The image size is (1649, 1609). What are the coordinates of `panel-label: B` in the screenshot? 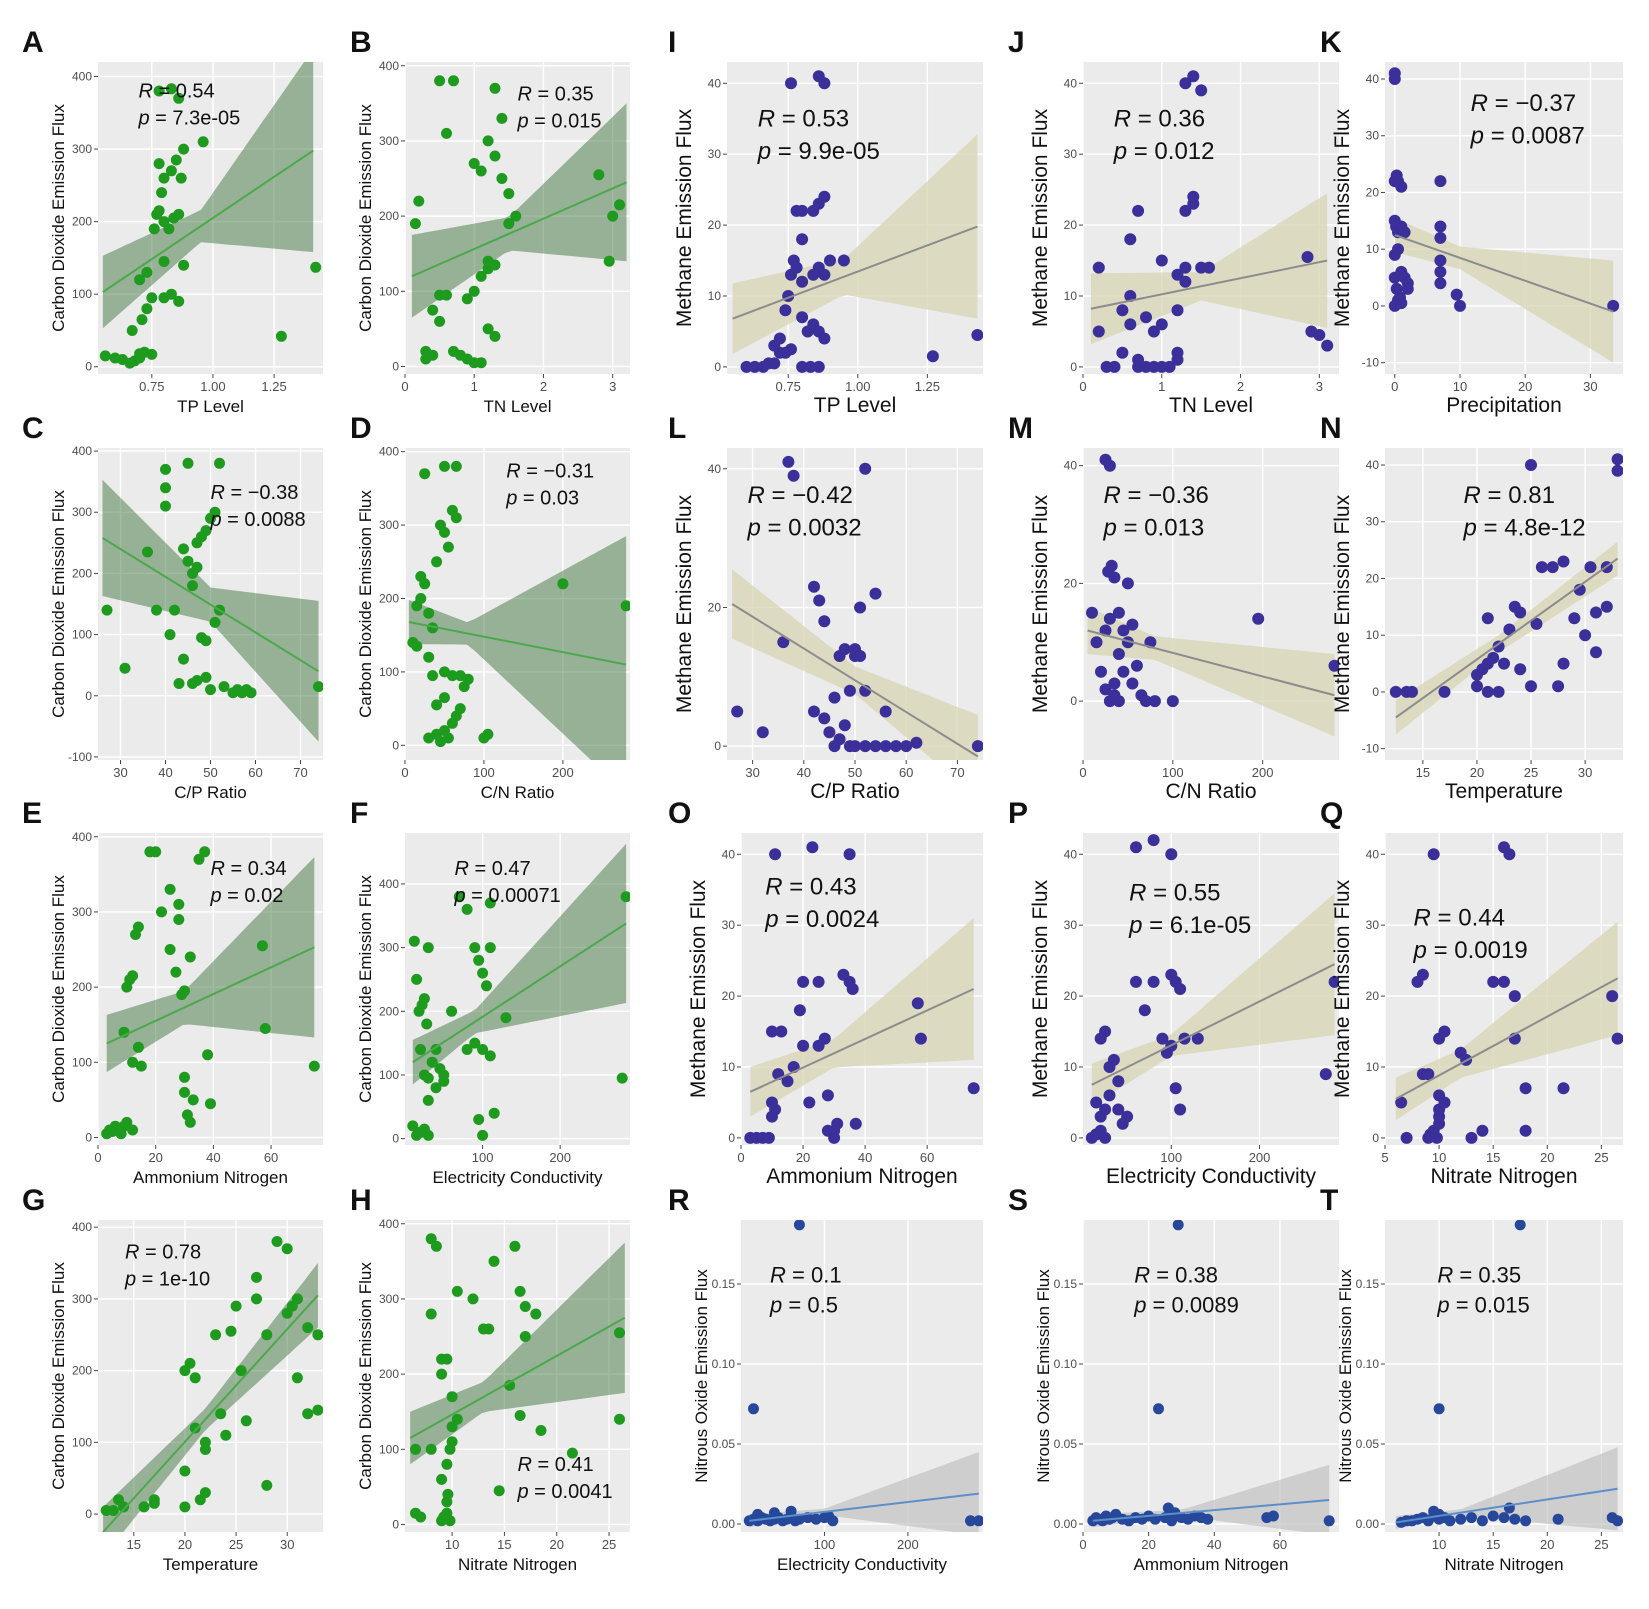 It's located at (361, 42).